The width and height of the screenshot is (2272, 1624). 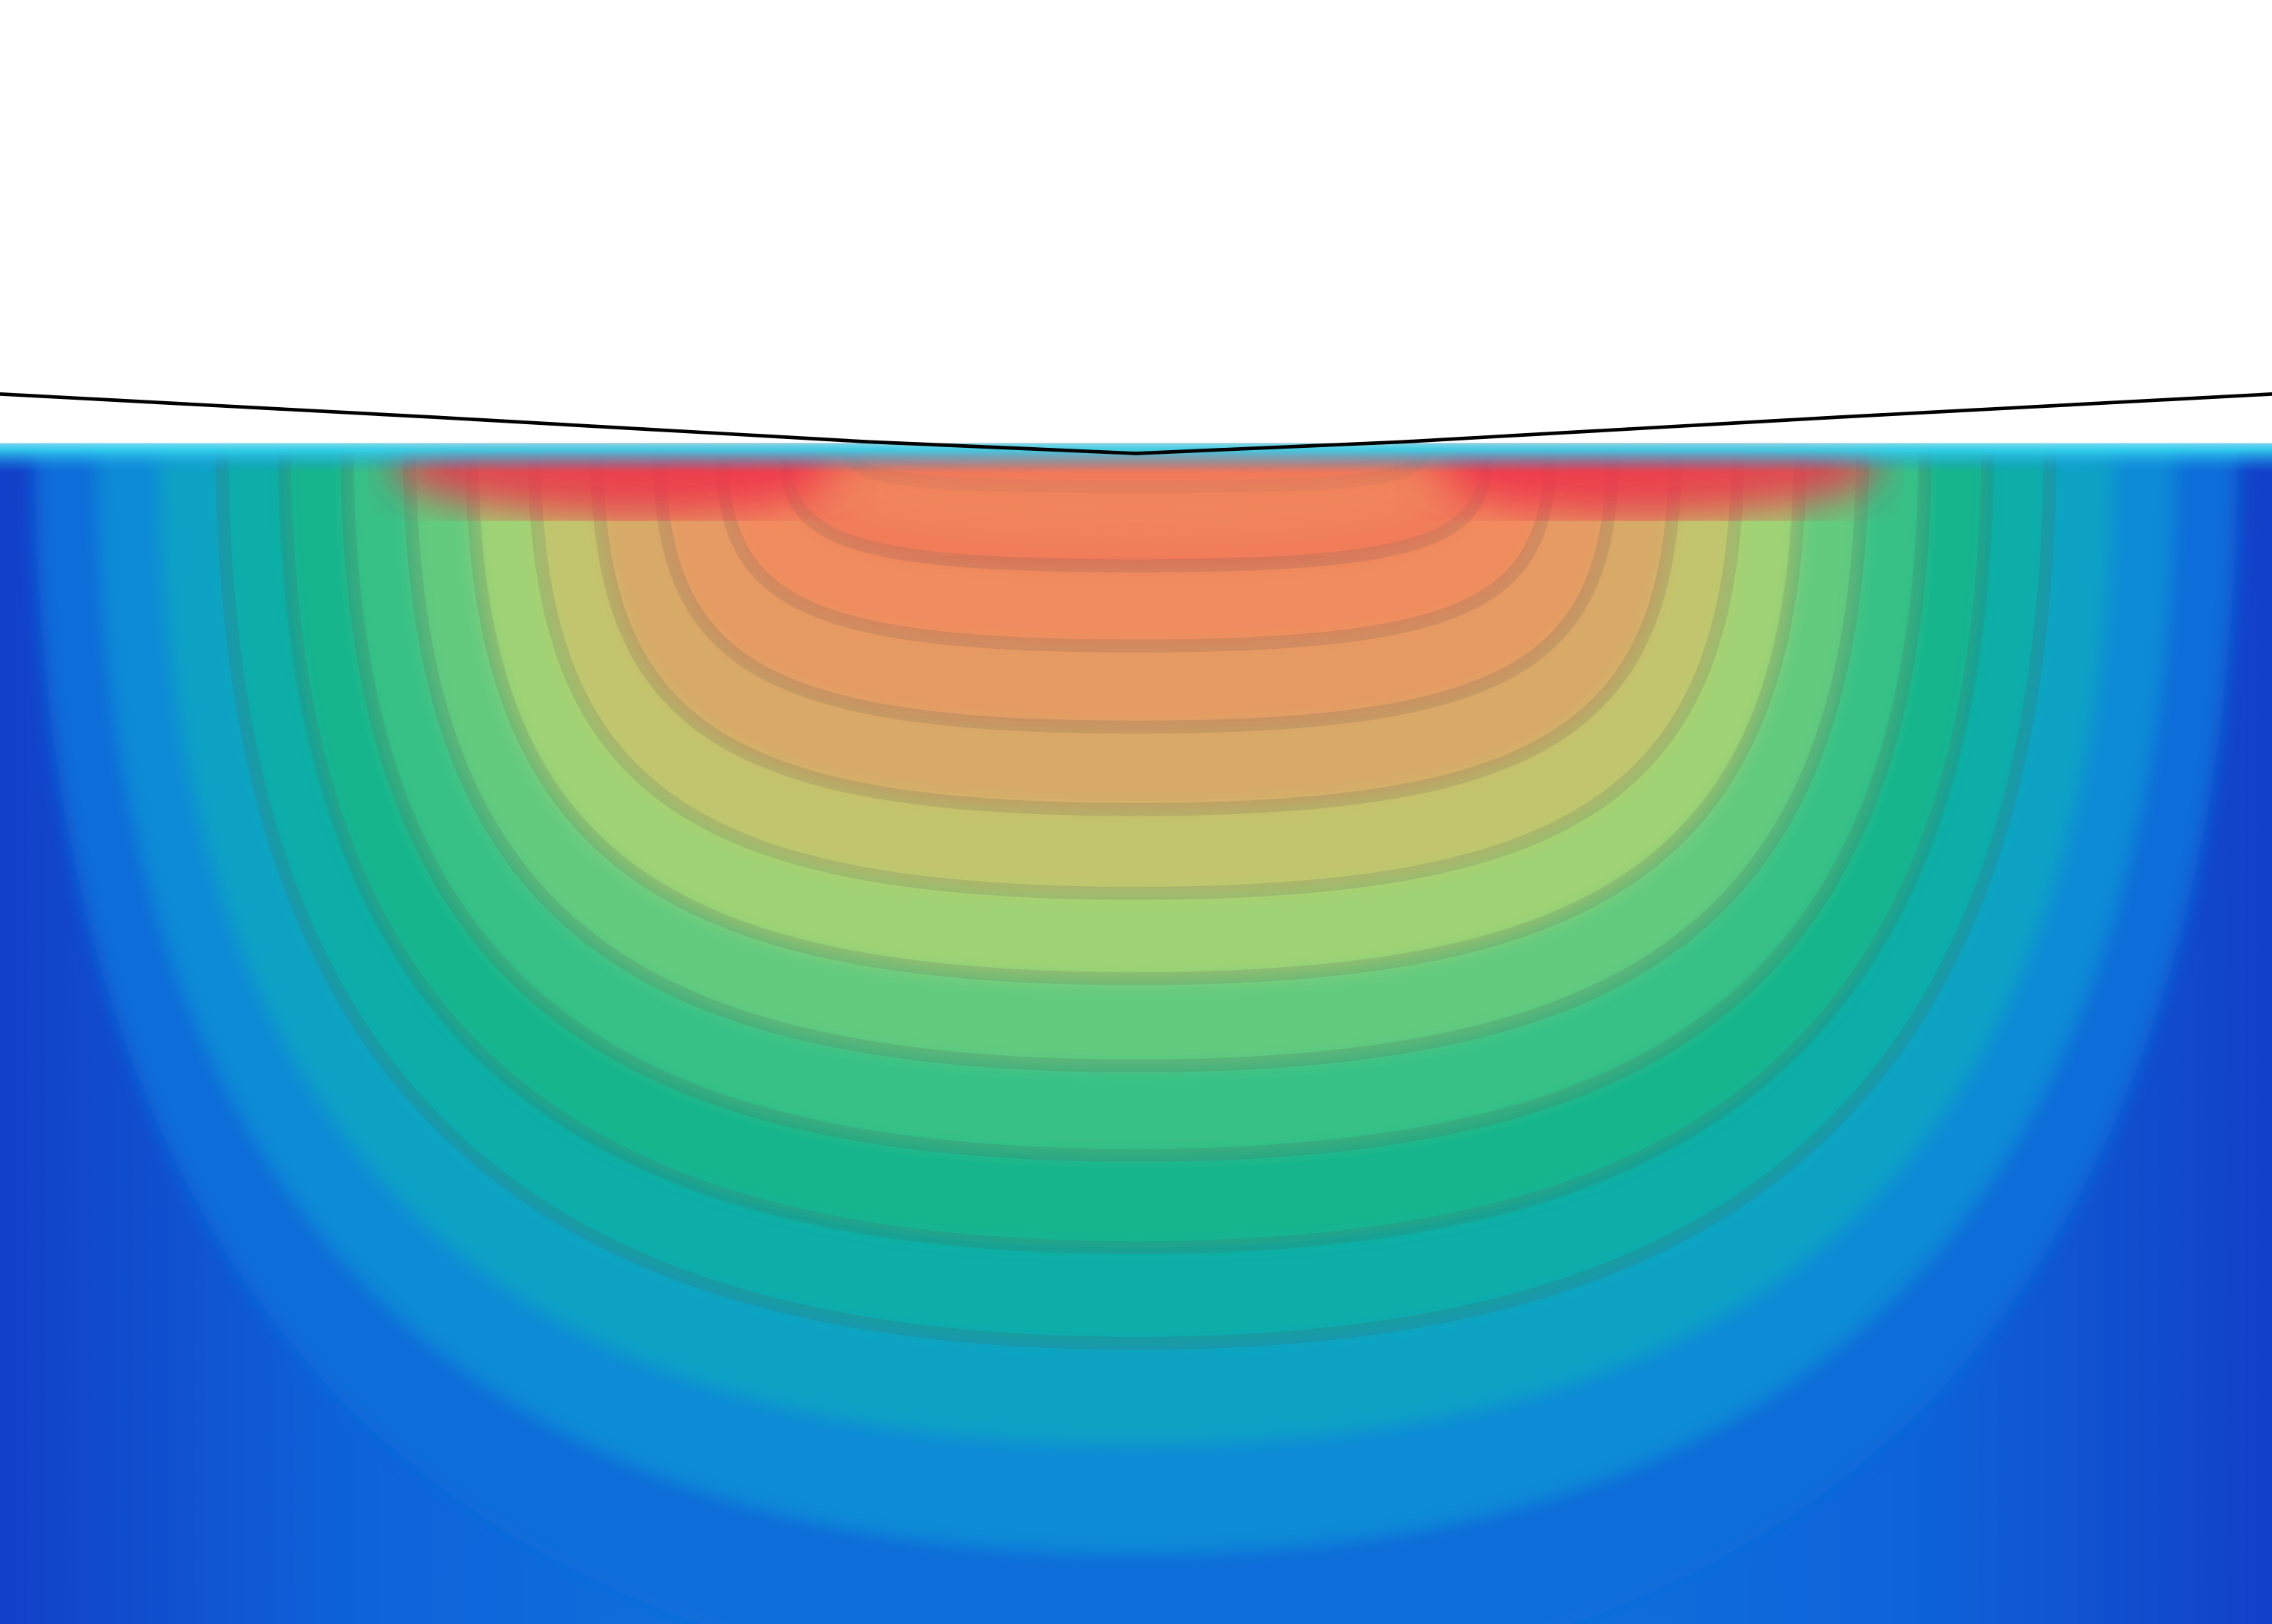 What do you see at coordinates (1136, 424) in the screenshot?
I see `surface-profile-line` at bounding box center [1136, 424].